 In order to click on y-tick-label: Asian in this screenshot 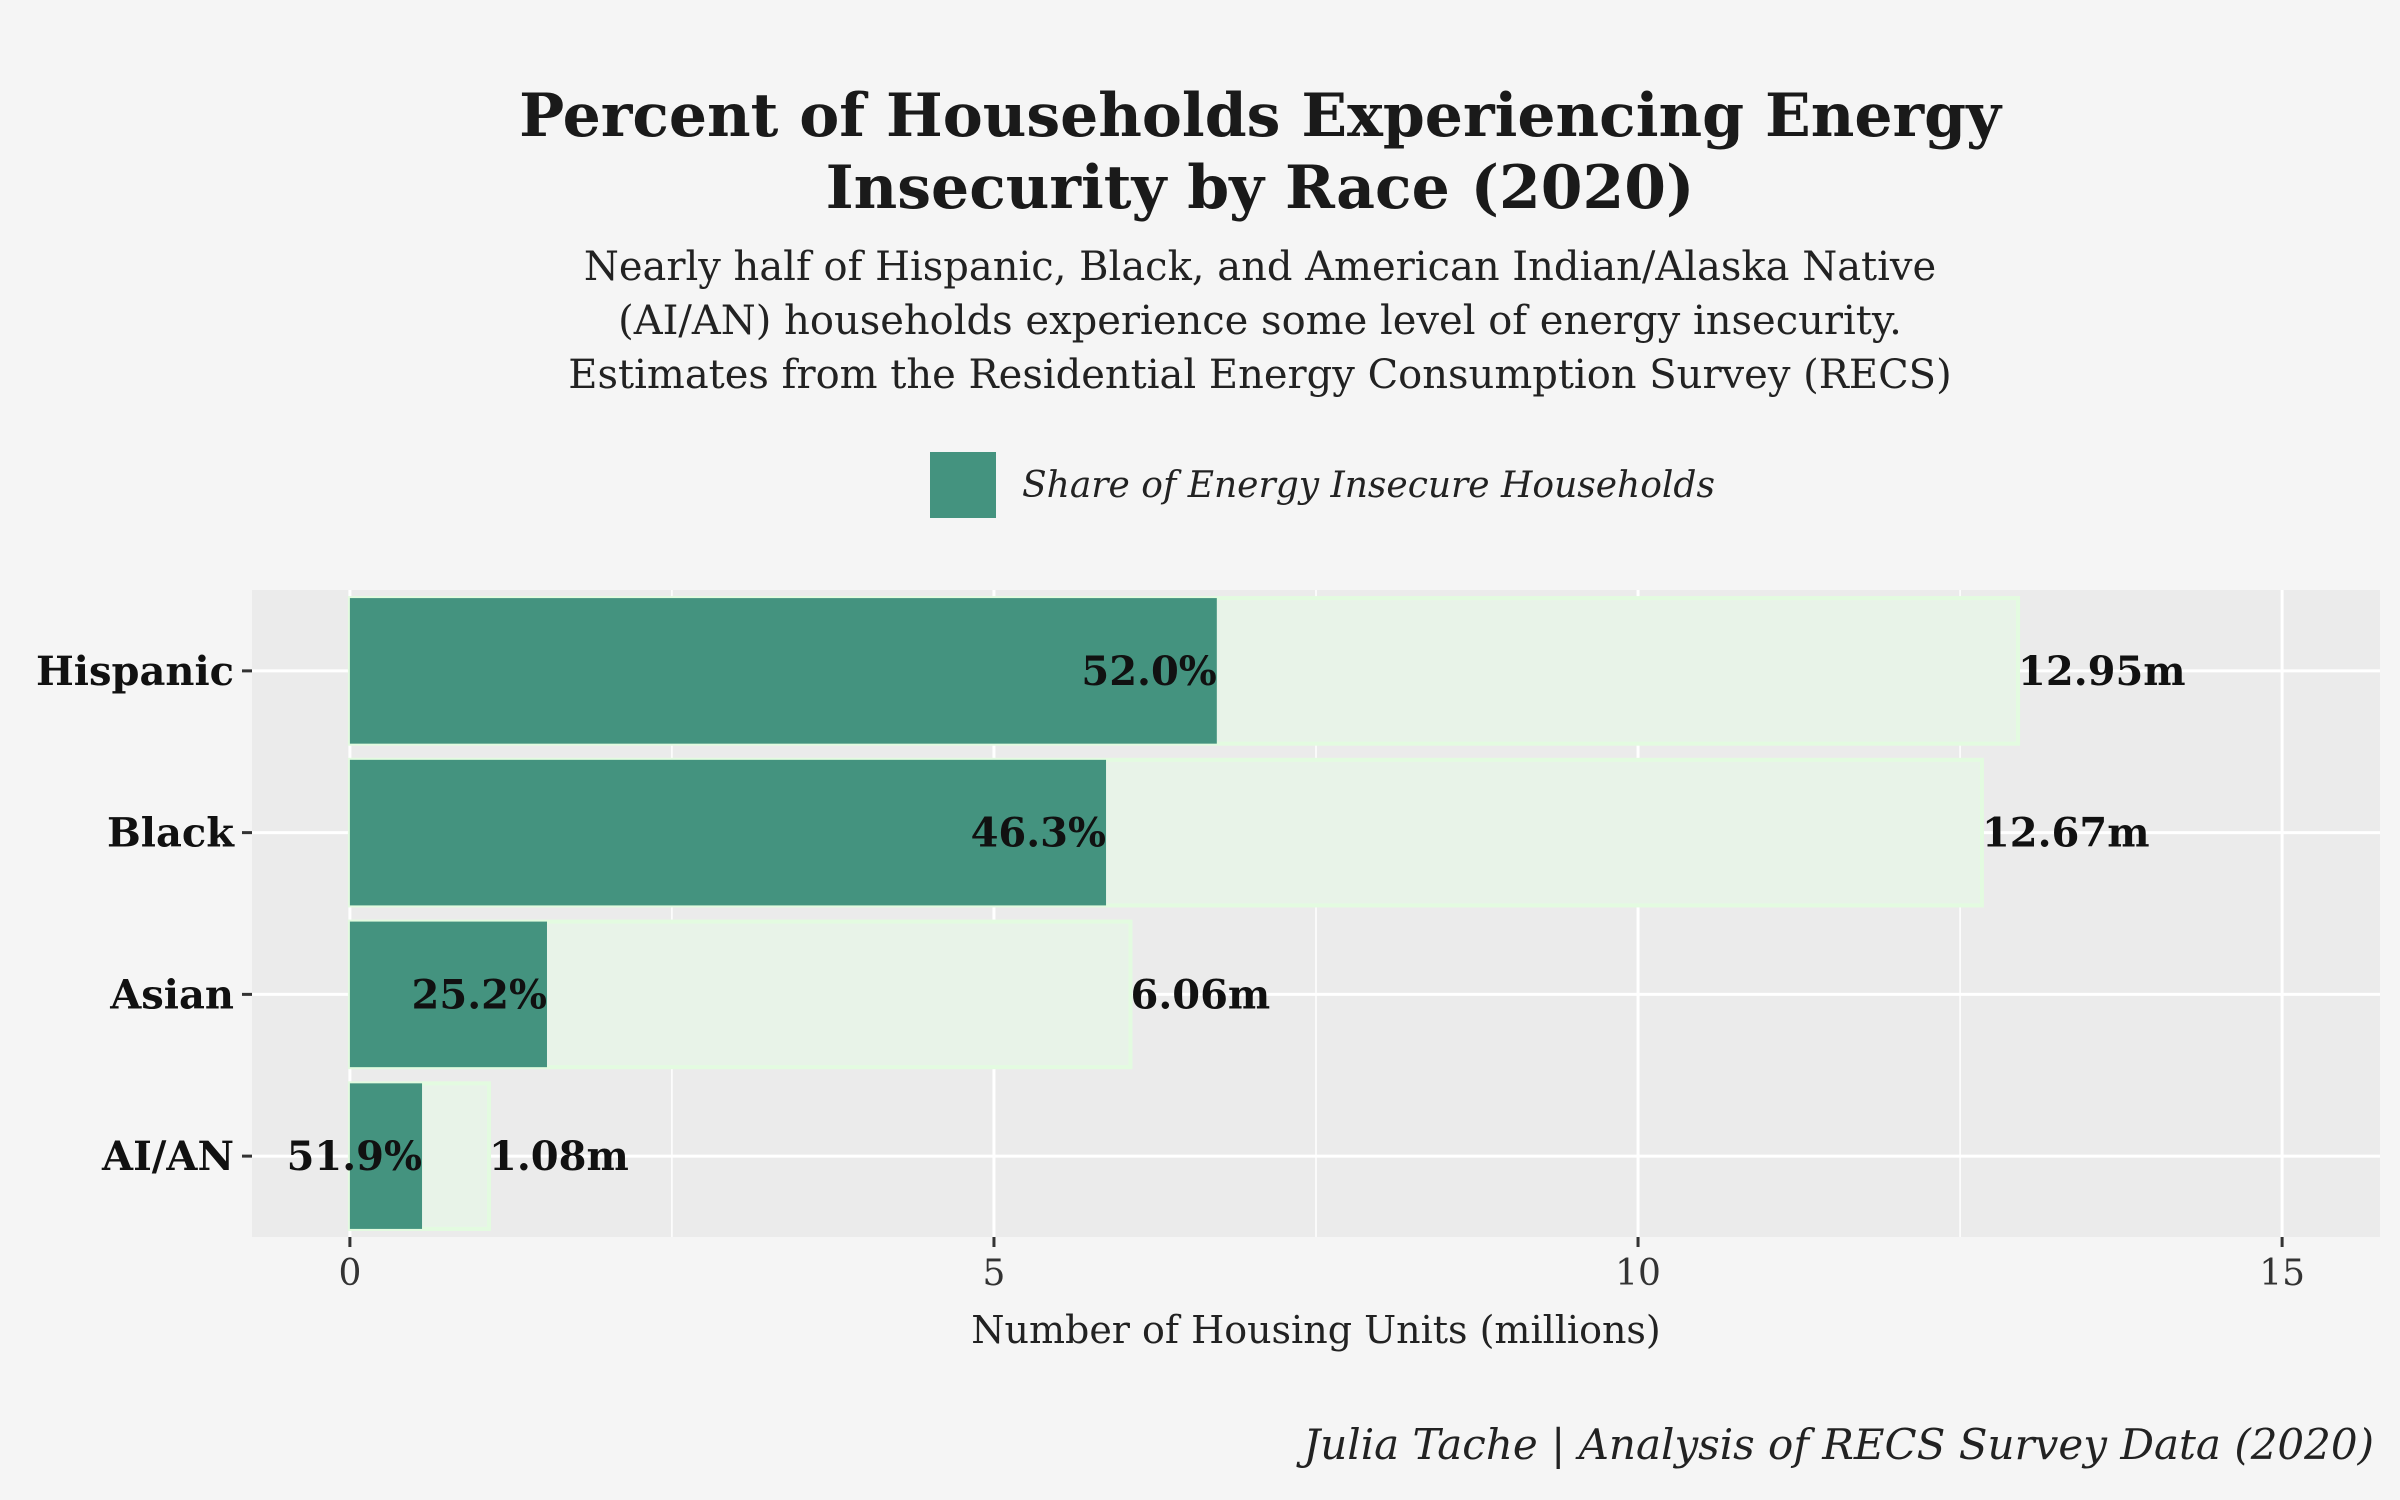, I will do `click(171, 994)`.